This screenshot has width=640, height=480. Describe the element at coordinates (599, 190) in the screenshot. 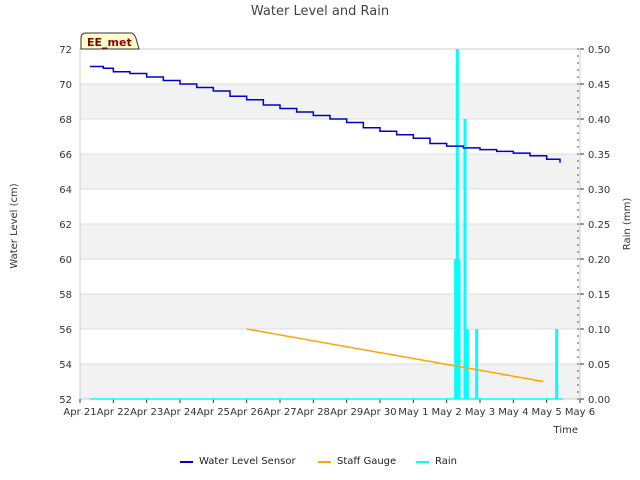

I see `y2-tick-label: 0.30` at that location.